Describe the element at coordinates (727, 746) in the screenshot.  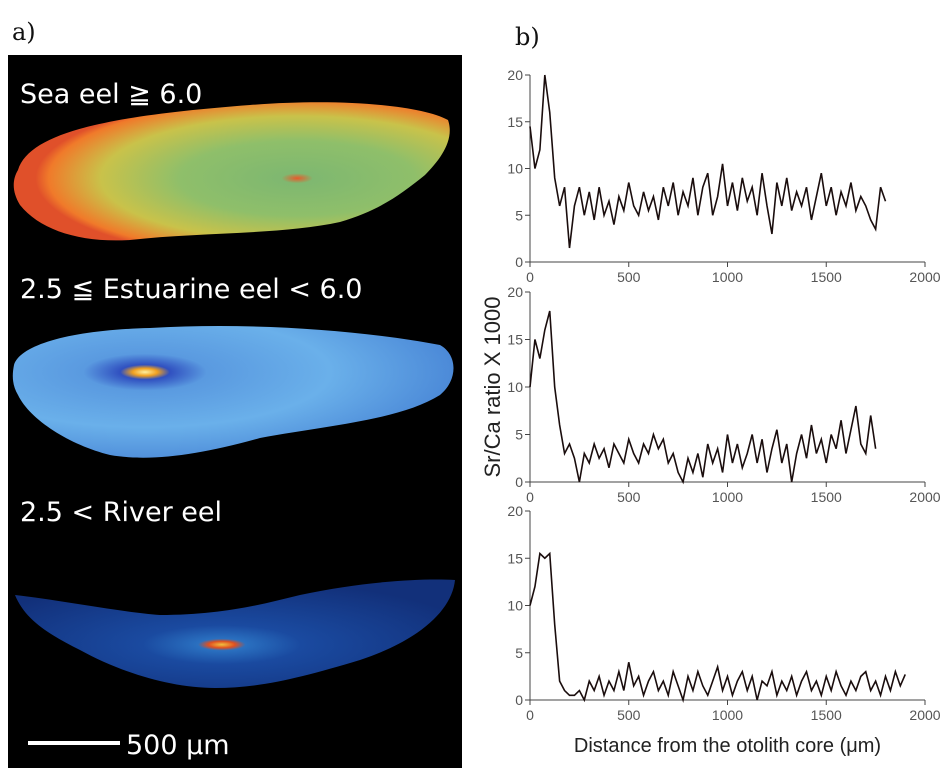
I see `x-axis-label: Distance from the otolith core (μm)` at that location.